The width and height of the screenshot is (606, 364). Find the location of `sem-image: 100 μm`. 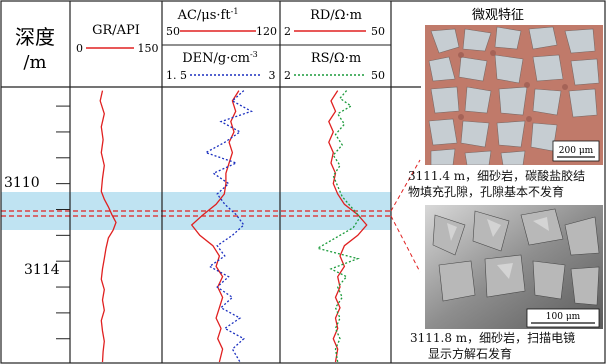

sem-image: 100 μm is located at coordinates (514, 267).